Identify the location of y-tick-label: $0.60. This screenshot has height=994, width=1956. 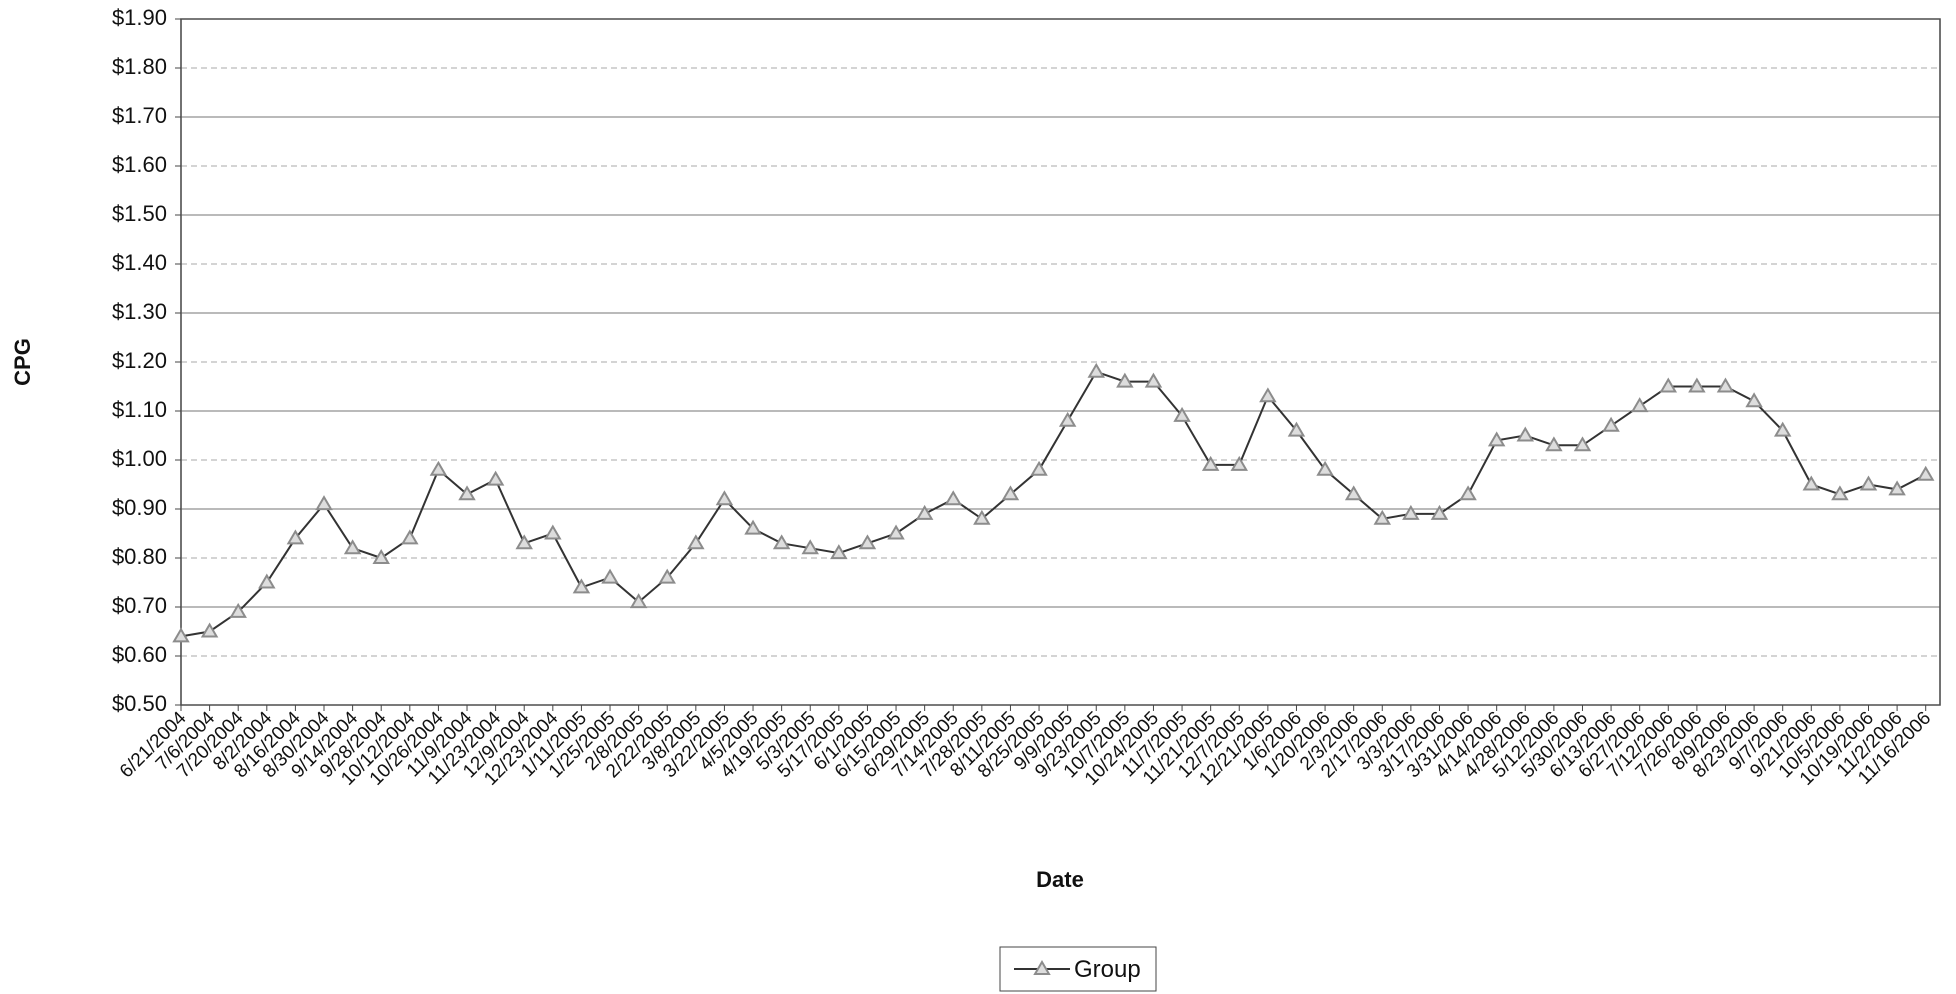
(139, 654).